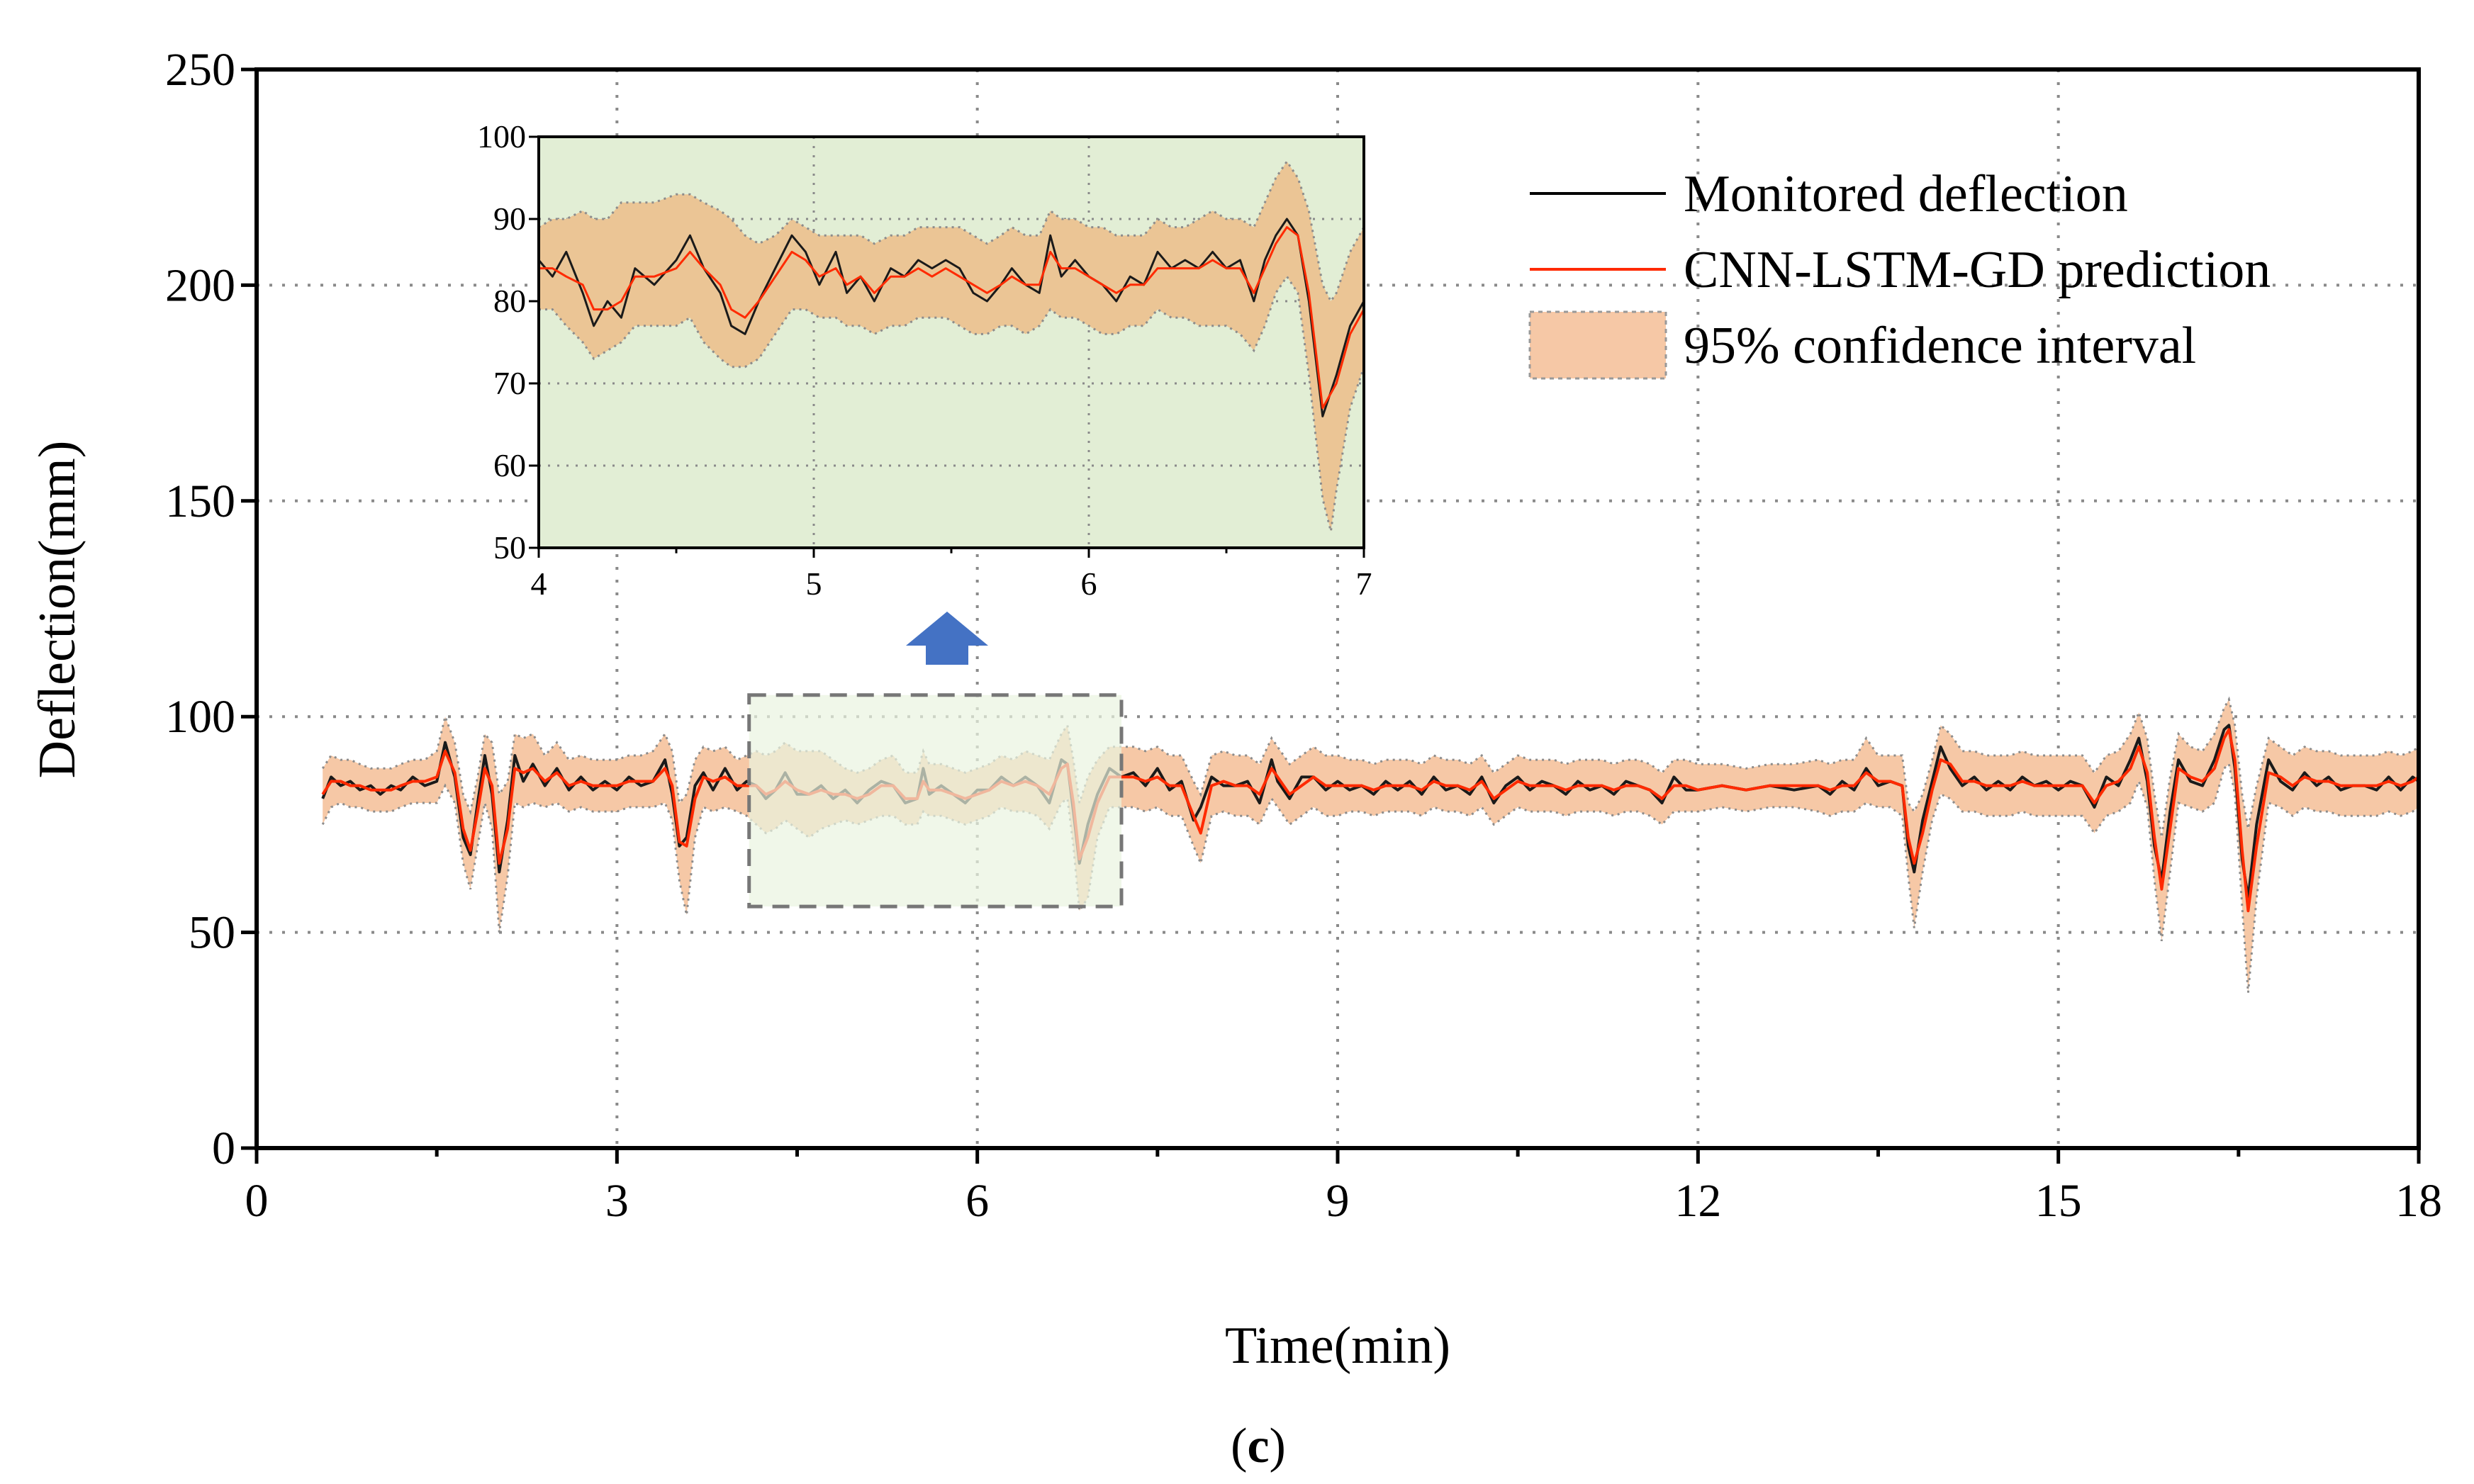 The height and width of the screenshot is (1484, 2474). What do you see at coordinates (935, 801) in the screenshot?
I see `main-zoom-region` at bounding box center [935, 801].